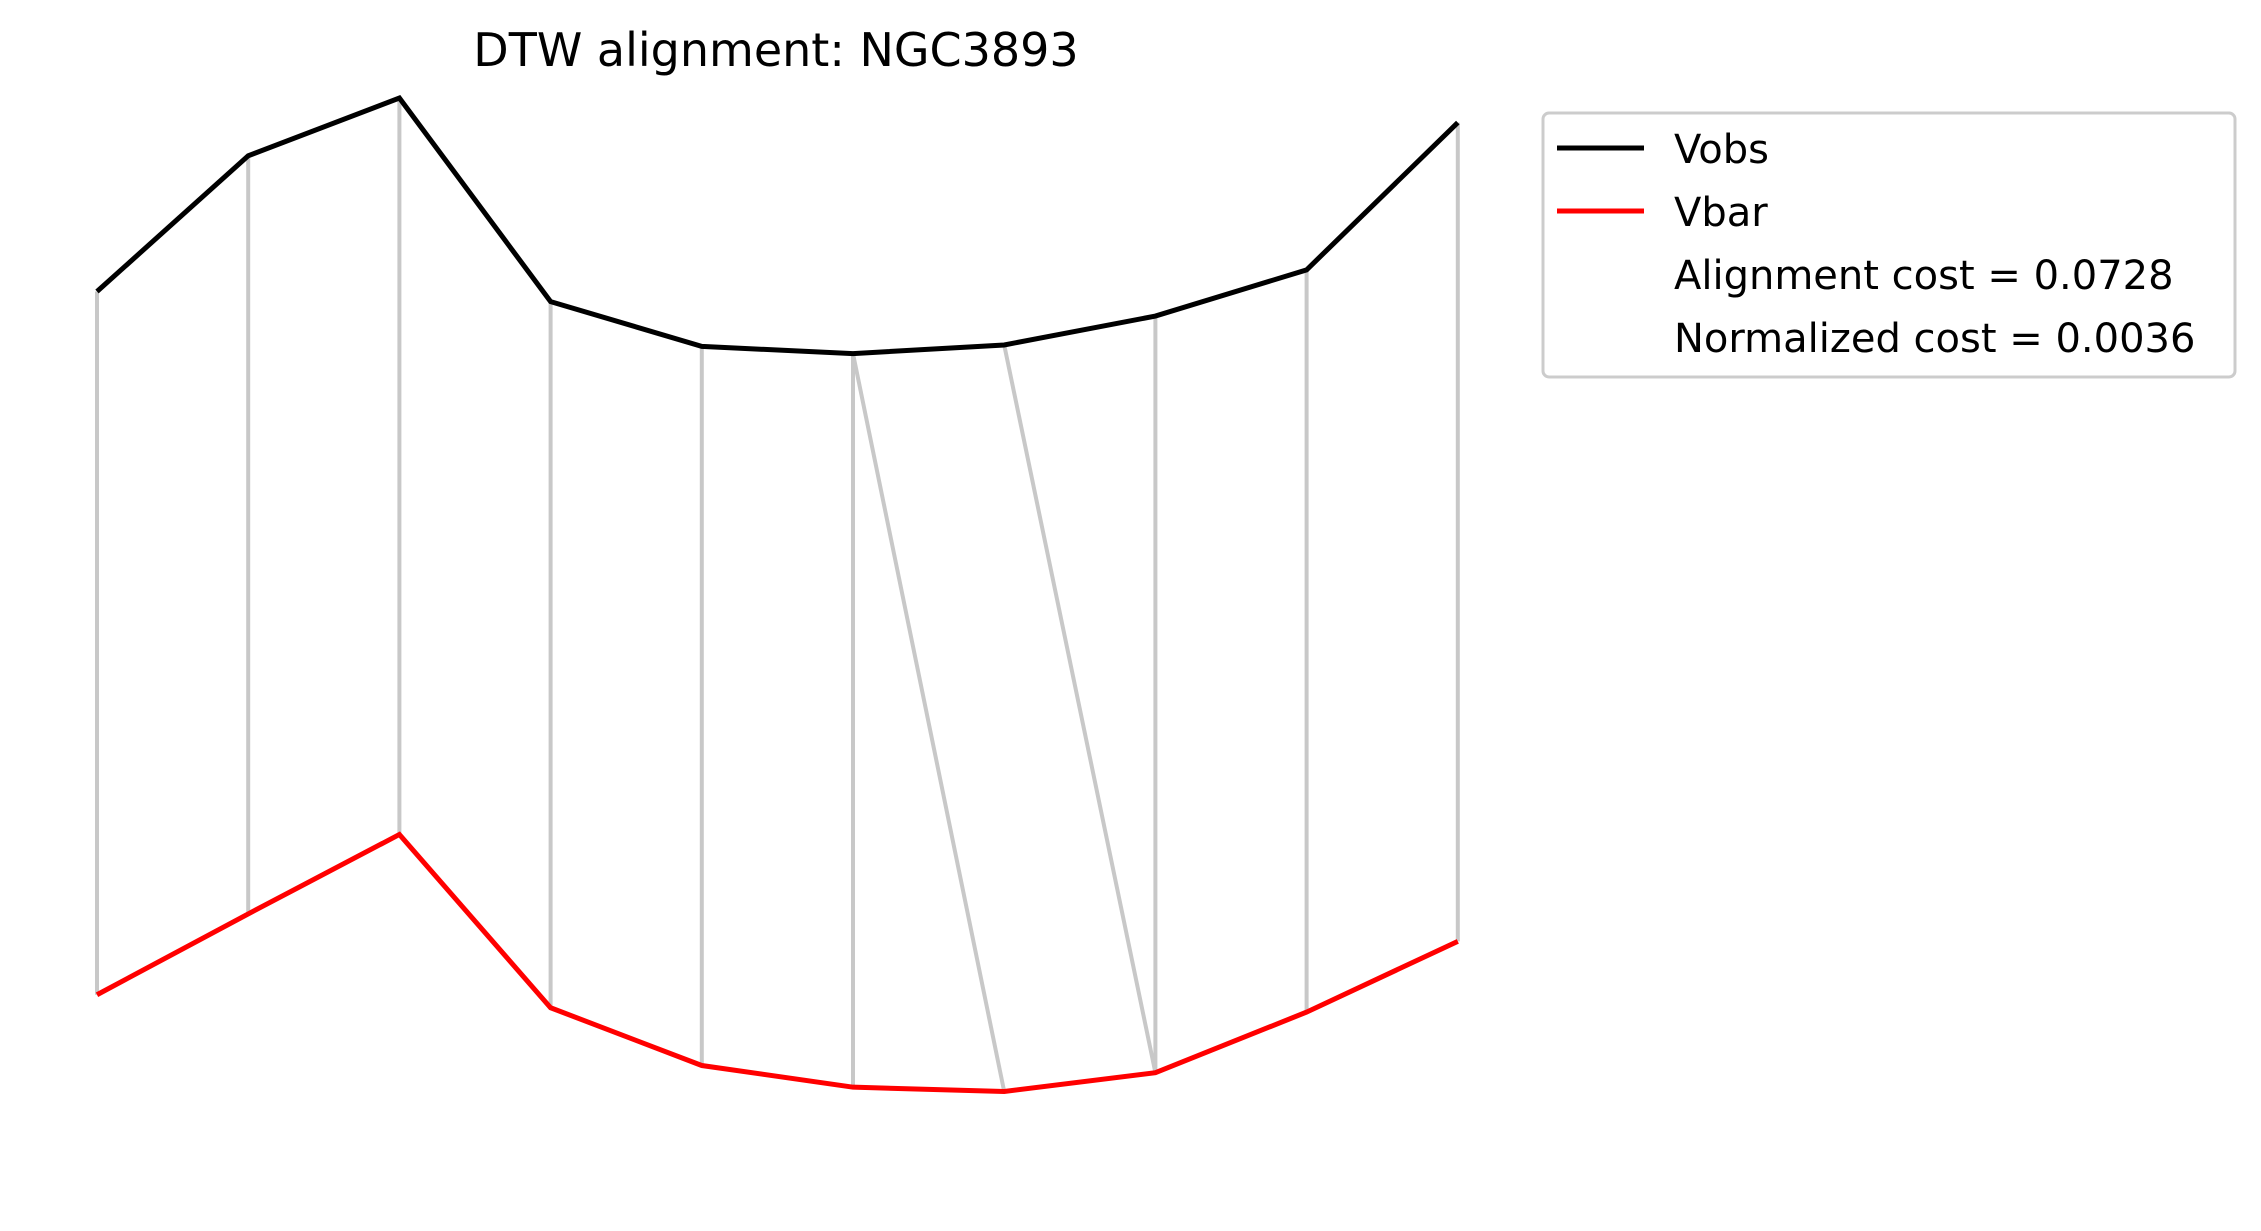  I want to click on legend-frame, so click(1889, 245).